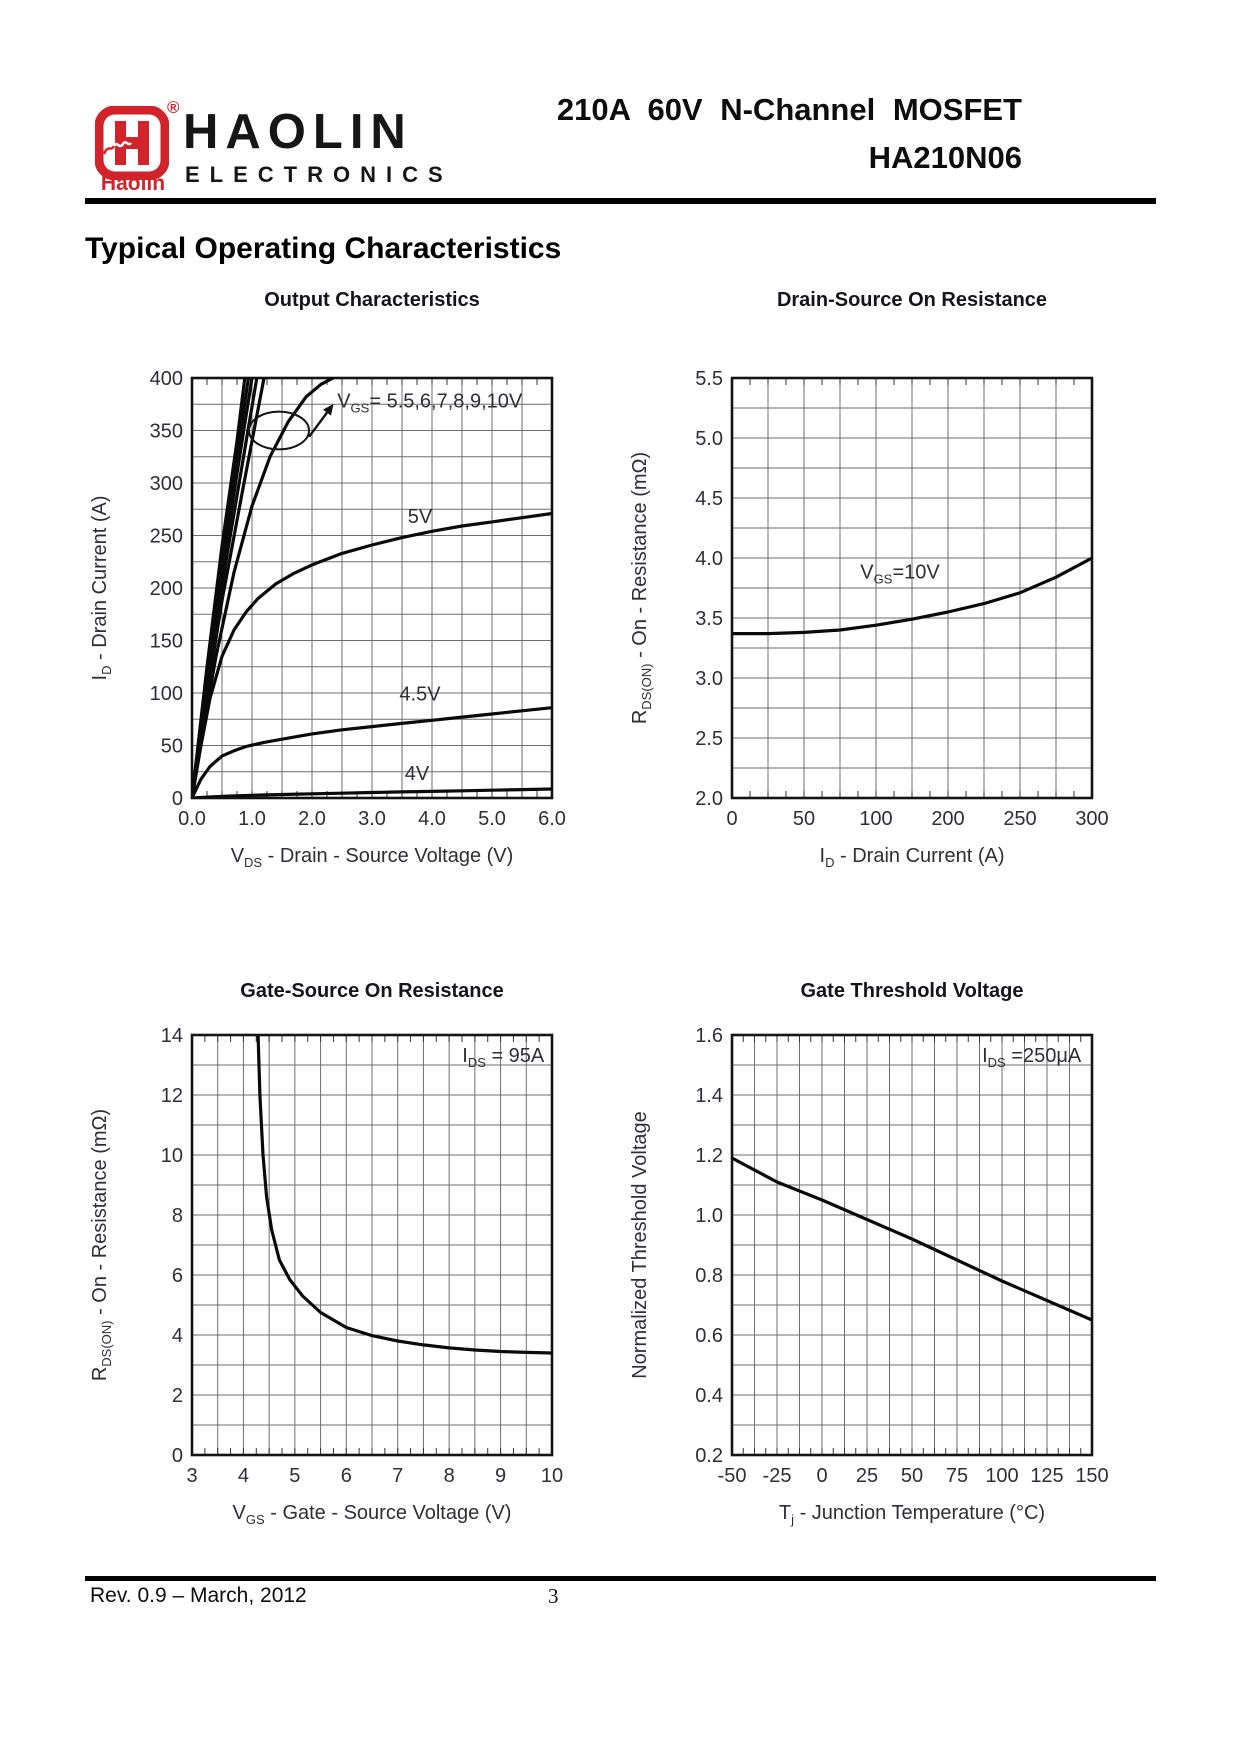 Image resolution: width=1240 pixels, height=1754 pixels. What do you see at coordinates (1046, 1476) in the screenshot?
I see `svg-text: 125` at bounding box center [1046, 1476].